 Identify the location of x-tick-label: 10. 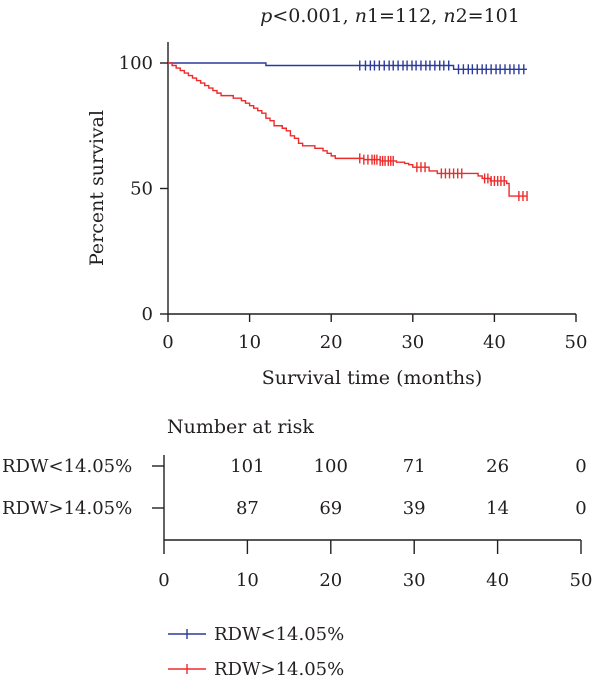
(249, 342).